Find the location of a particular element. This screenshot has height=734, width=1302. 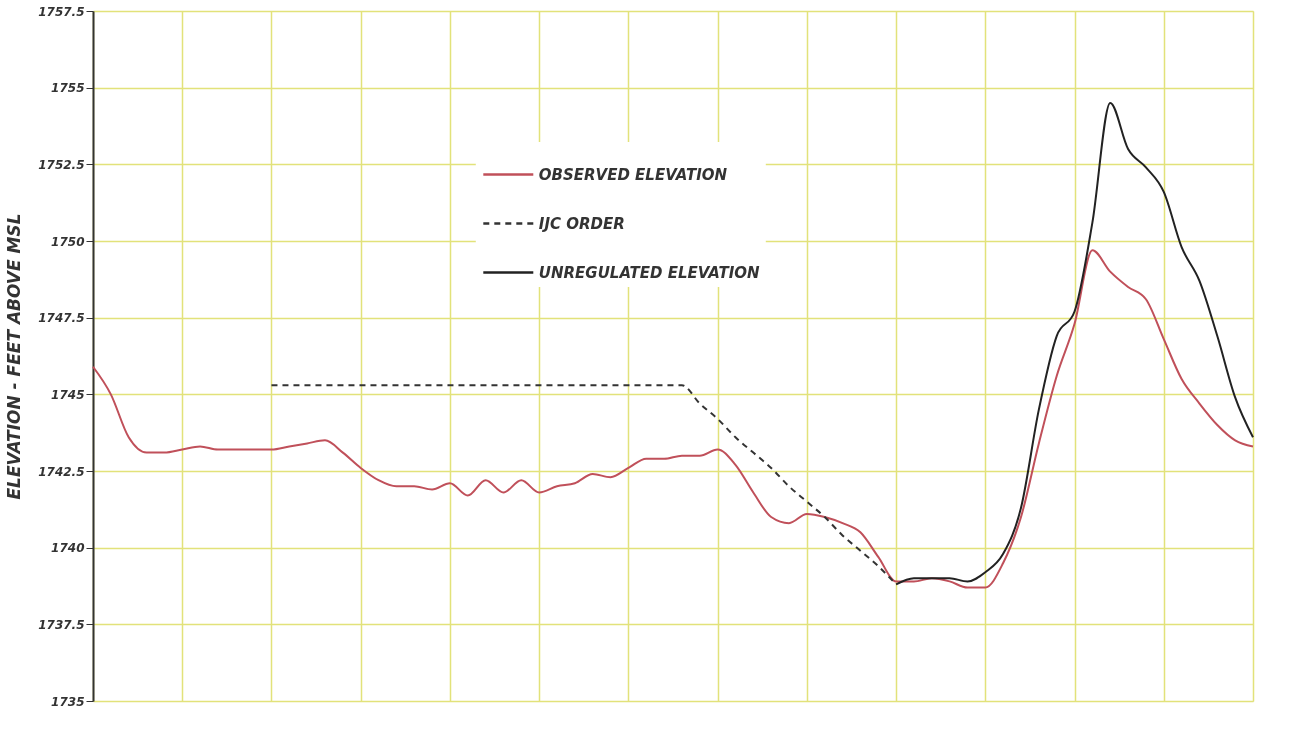

y-tick-label: 1735 is located at coordinates (68, 701).